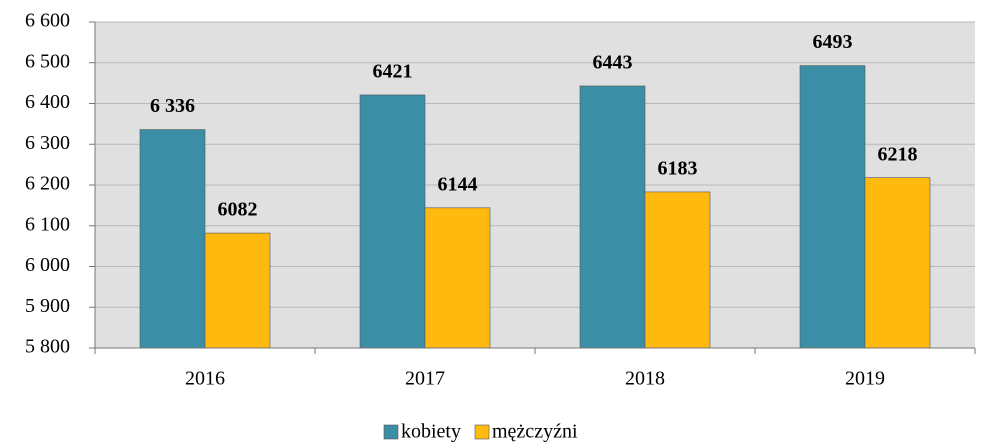 This screenshot has width=982, height=445. Describe the element at coordinates (613, 63) in the screenshot. I see `value-label: 6443` at that location.